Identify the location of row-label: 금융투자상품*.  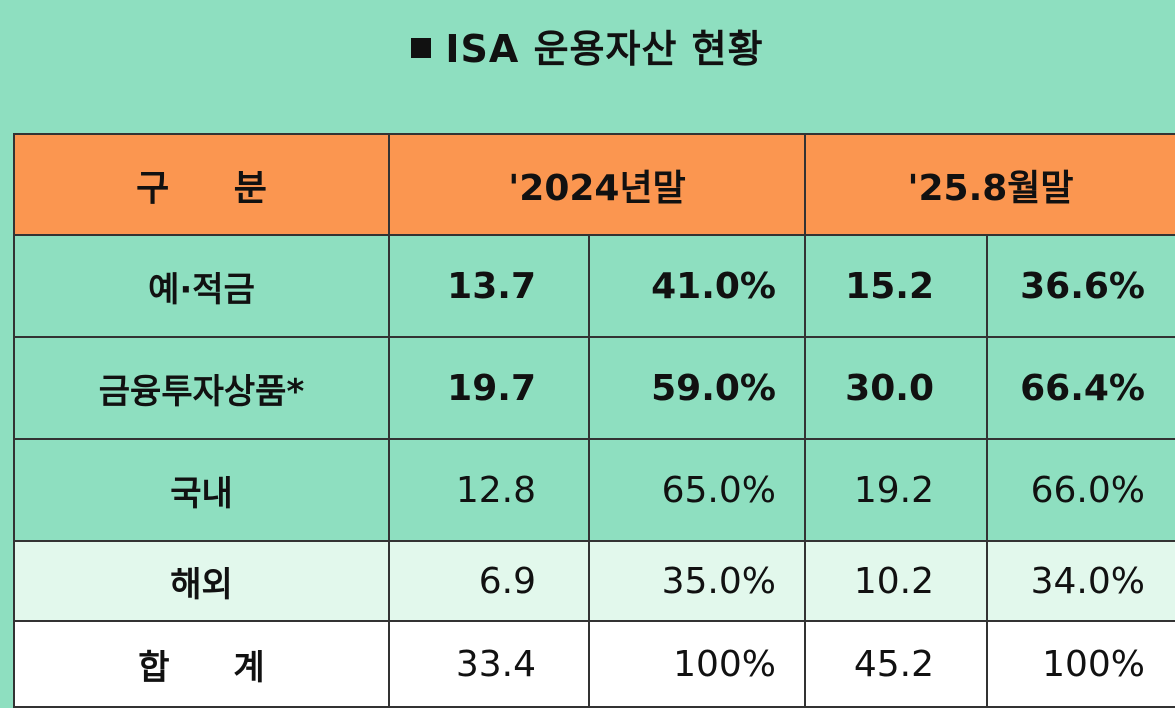
(201, 388).